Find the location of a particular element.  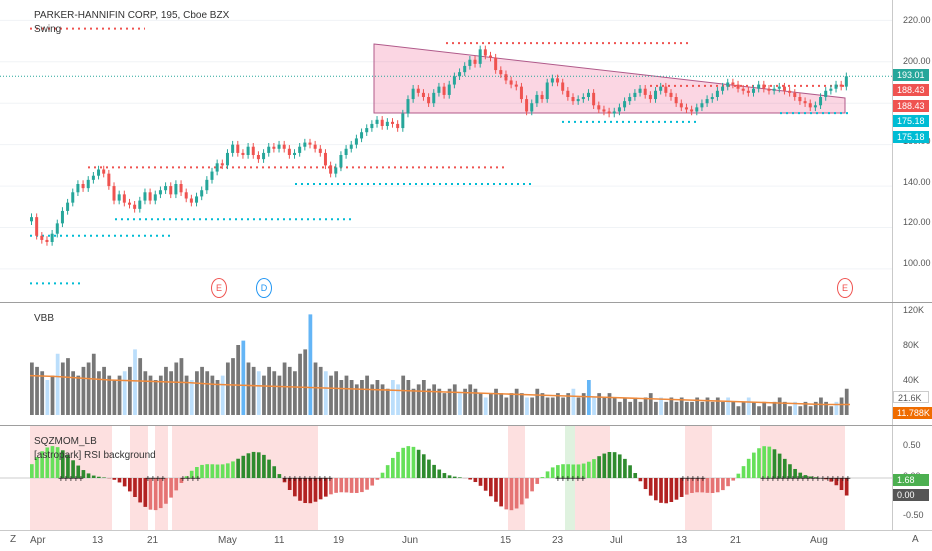

sqzmom-indicator-label: SQZMOM_LB is located at coordinates (65, 441).